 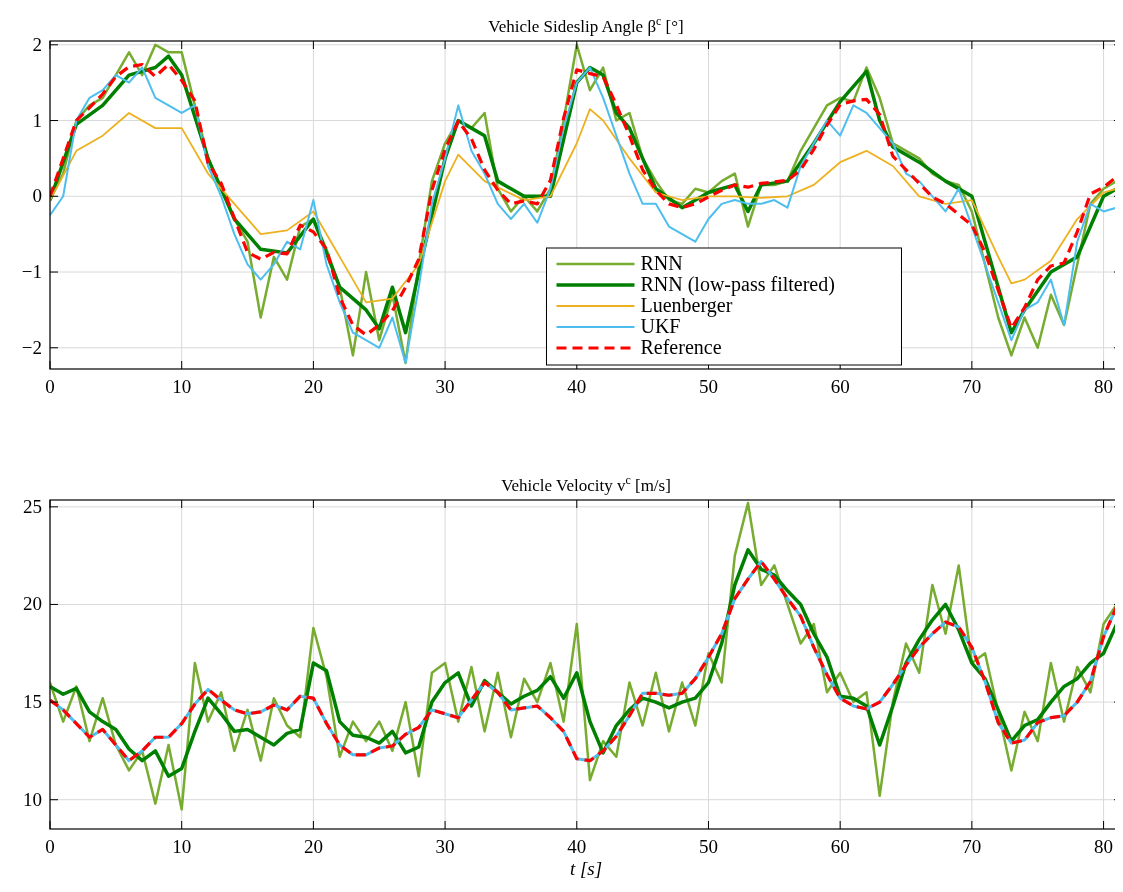 I want to click on y-tick-label: 1, so click(x=37, y=120).